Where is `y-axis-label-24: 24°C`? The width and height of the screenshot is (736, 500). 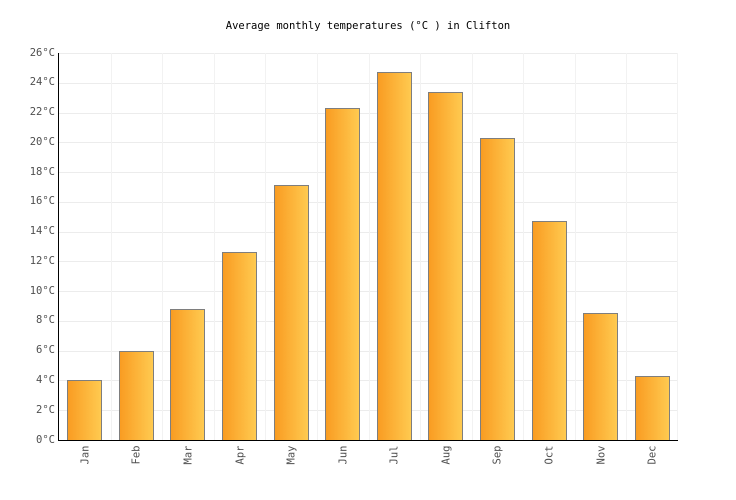 y-axis-label-24: 24°C is located at coordinates (42, 82).